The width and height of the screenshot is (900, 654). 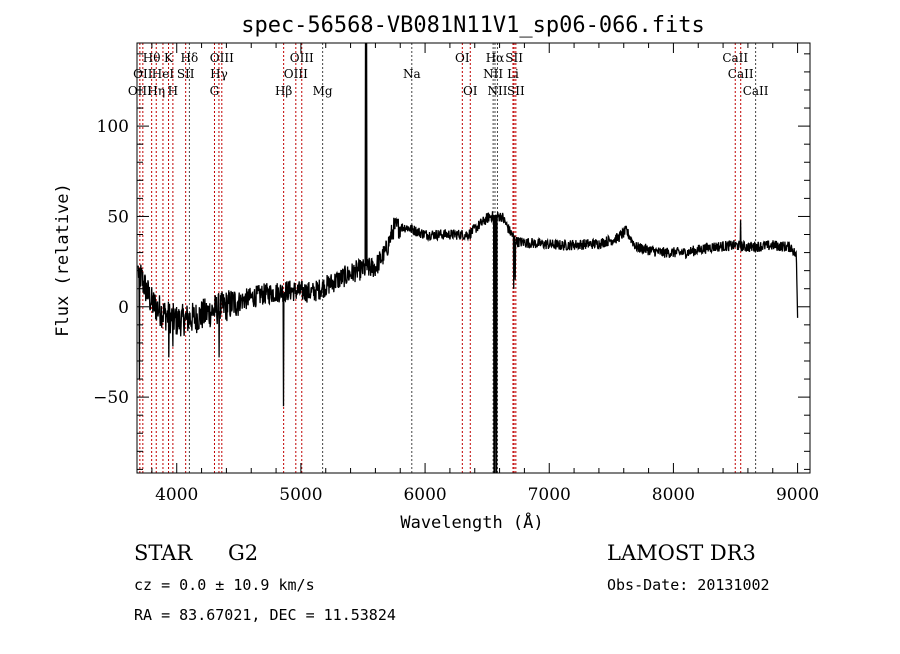 I want to click on y-tick-label: 0, so click(x=123, y=308).